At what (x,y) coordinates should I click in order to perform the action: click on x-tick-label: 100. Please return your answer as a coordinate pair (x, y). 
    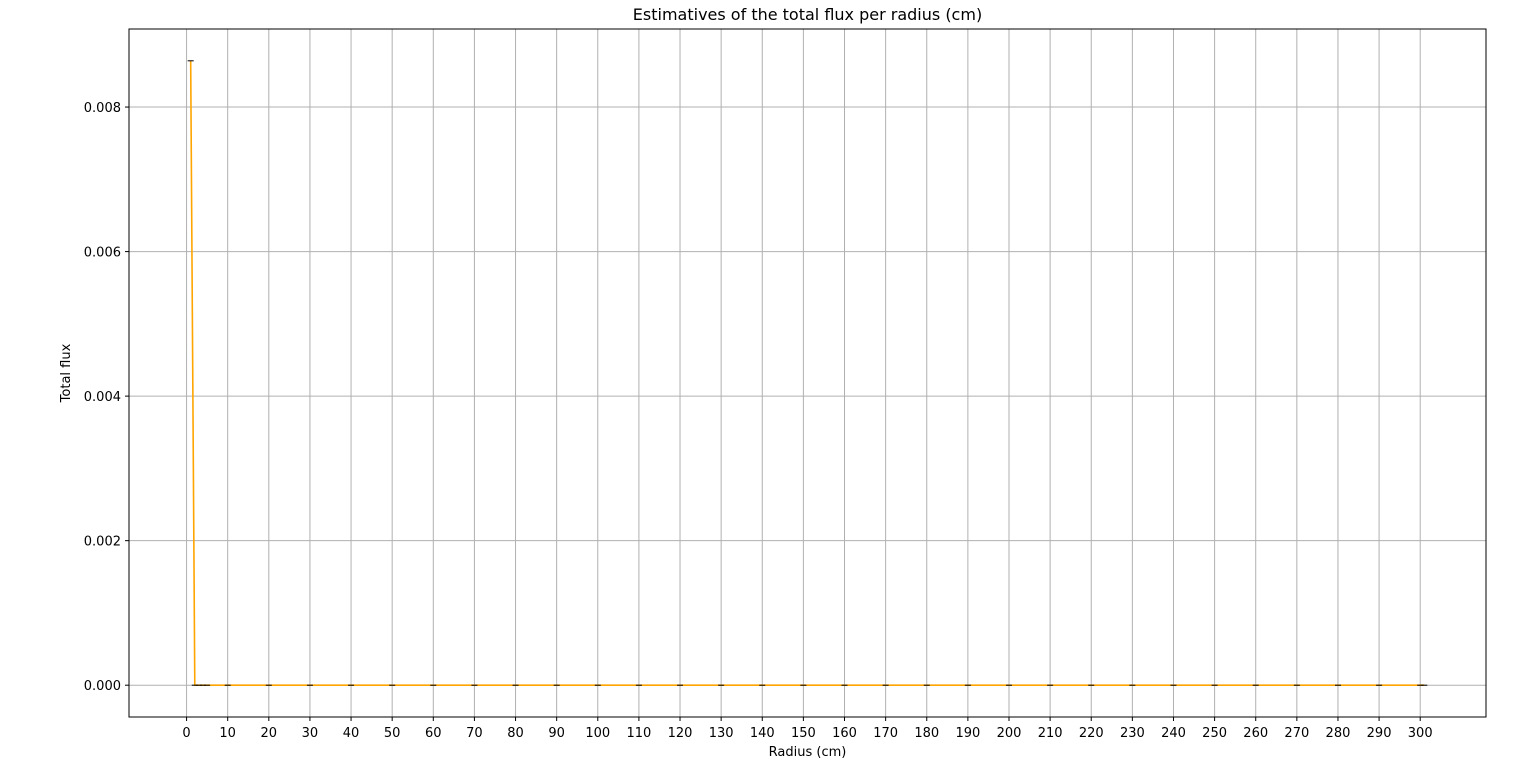
    Looking at the image, I should click on (597, 733).